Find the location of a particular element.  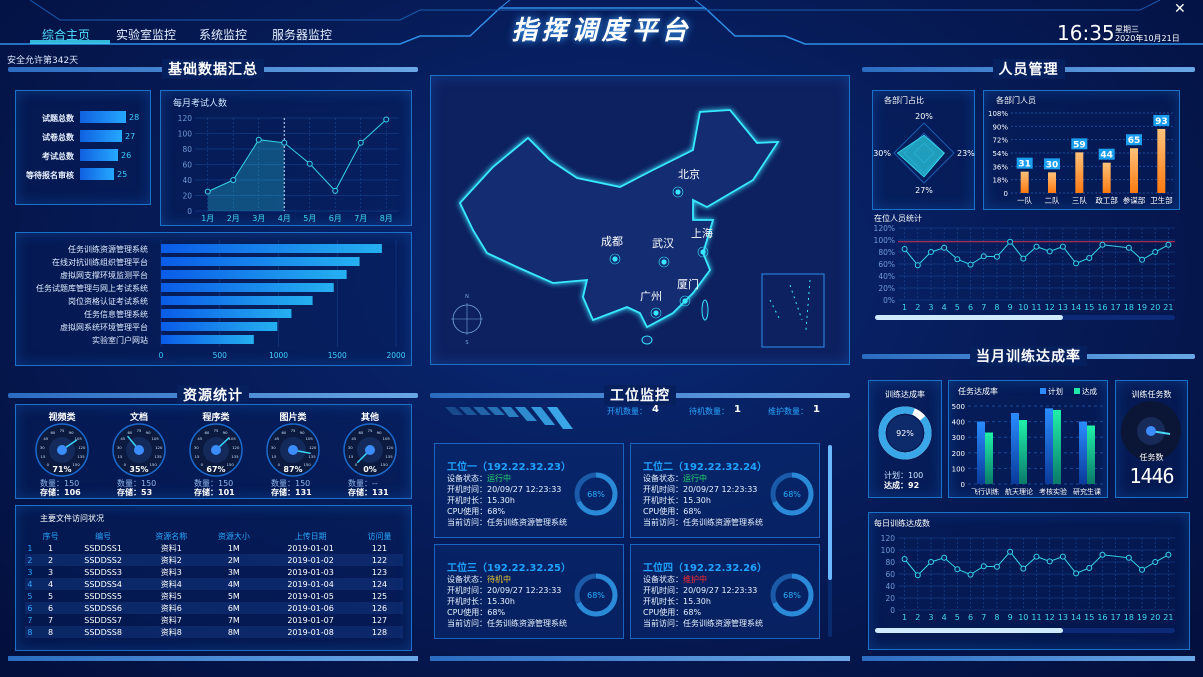

tab-system-monitor: 系统监控 is located at coordinates (223, 35).